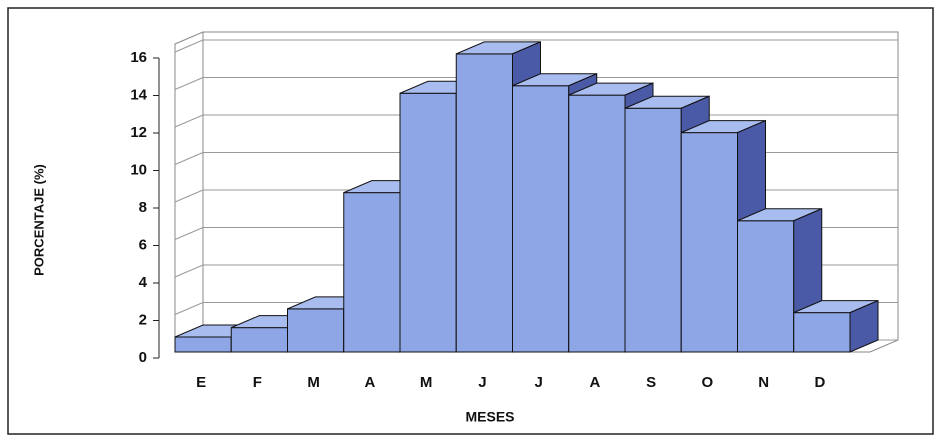 This screenshot has width=941, height=441. Describe the element at coordinates (143, 319) in the screenshot. I see `y-tick-label: 2` at that location.